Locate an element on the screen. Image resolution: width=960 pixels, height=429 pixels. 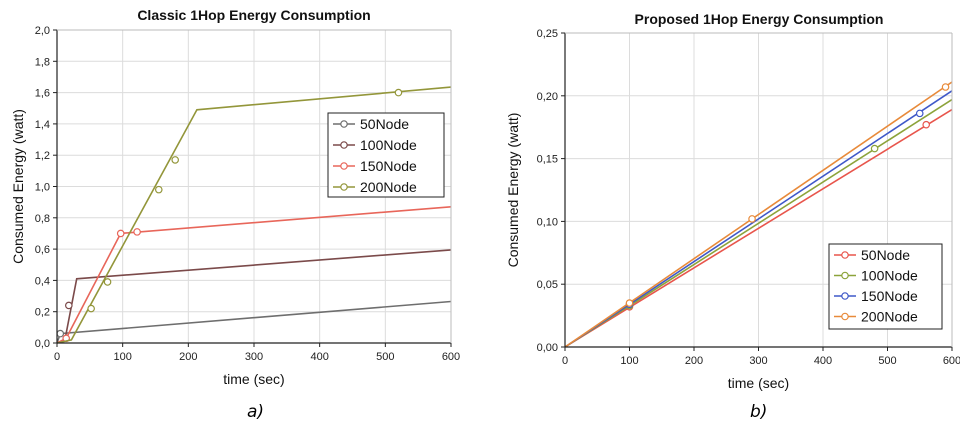
y-tick-label: 1,8 is located at coordinates (42, 62).